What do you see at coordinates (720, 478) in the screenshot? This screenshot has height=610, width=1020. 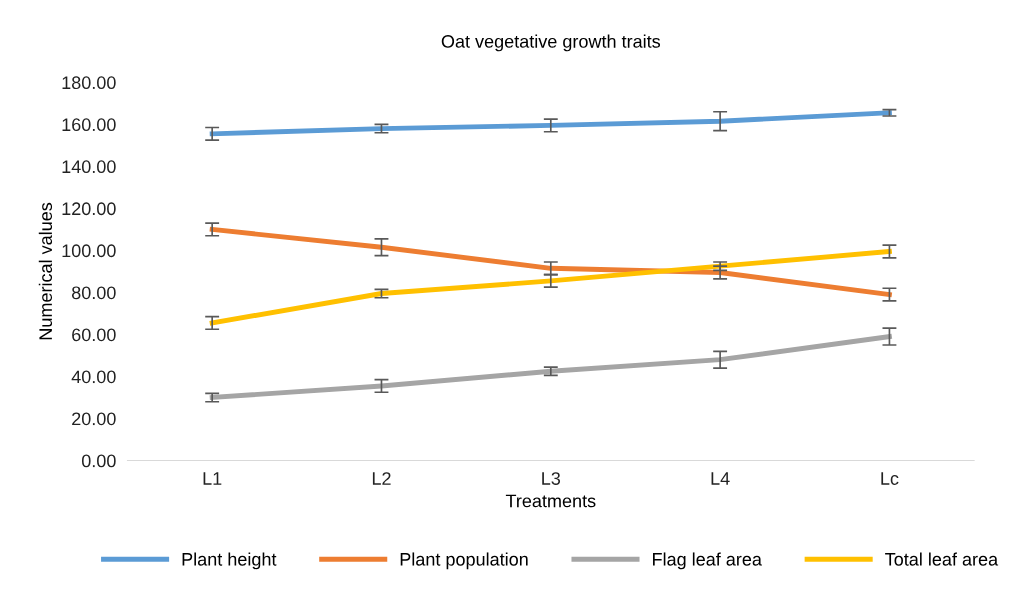 I see `x-tick-label: L4` at bounding box center [720, 478].